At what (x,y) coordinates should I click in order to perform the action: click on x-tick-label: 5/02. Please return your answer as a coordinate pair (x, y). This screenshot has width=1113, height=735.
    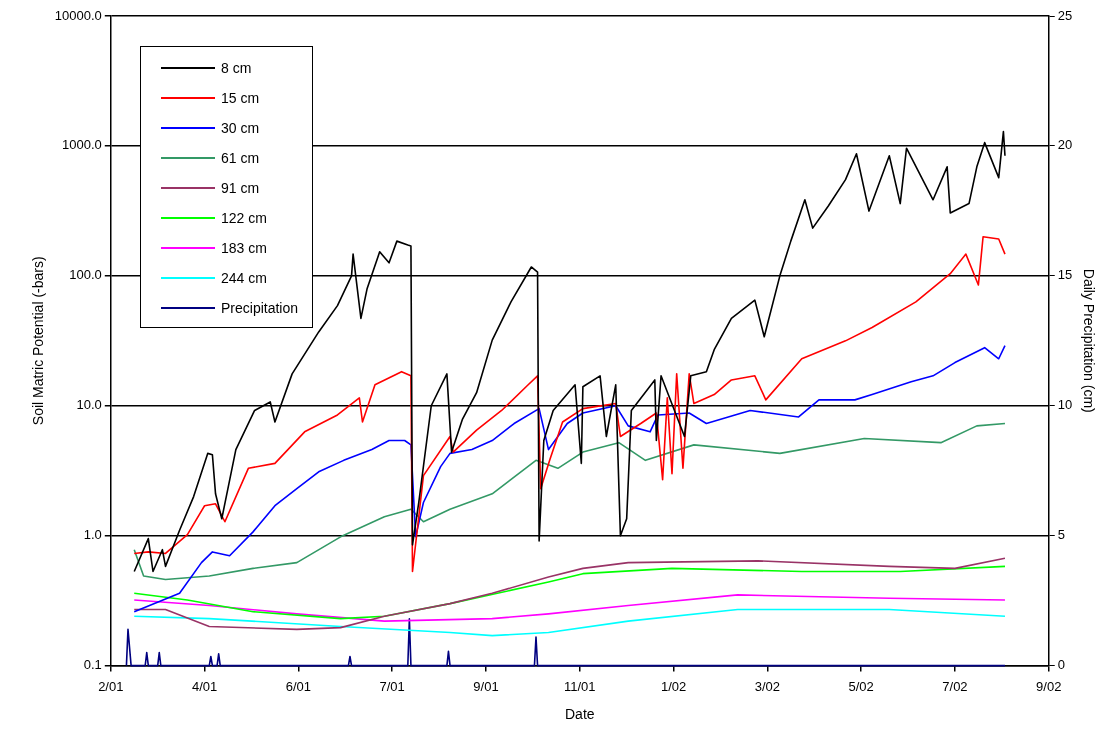
    Looking at the image, I should click on (861, 686).